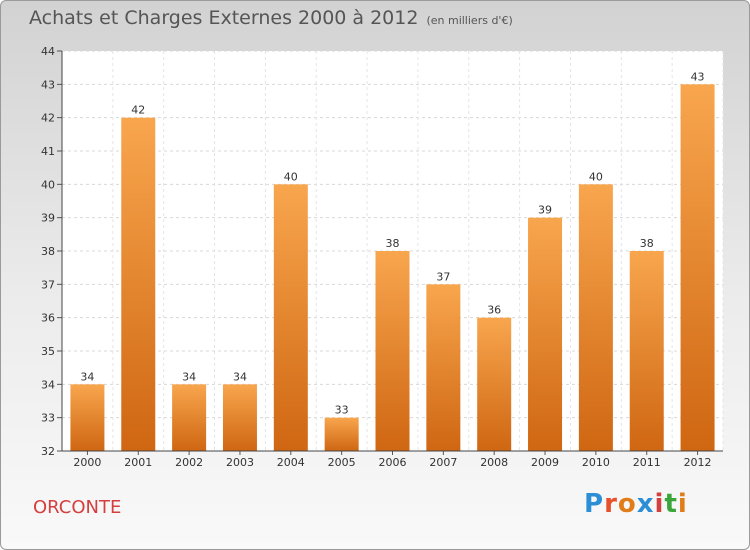 The height and width of the screenshot is (550, 750). Describe the element at coordinates (48, 251) in the screenshot. I see `y-tick-label: 38` at that location.